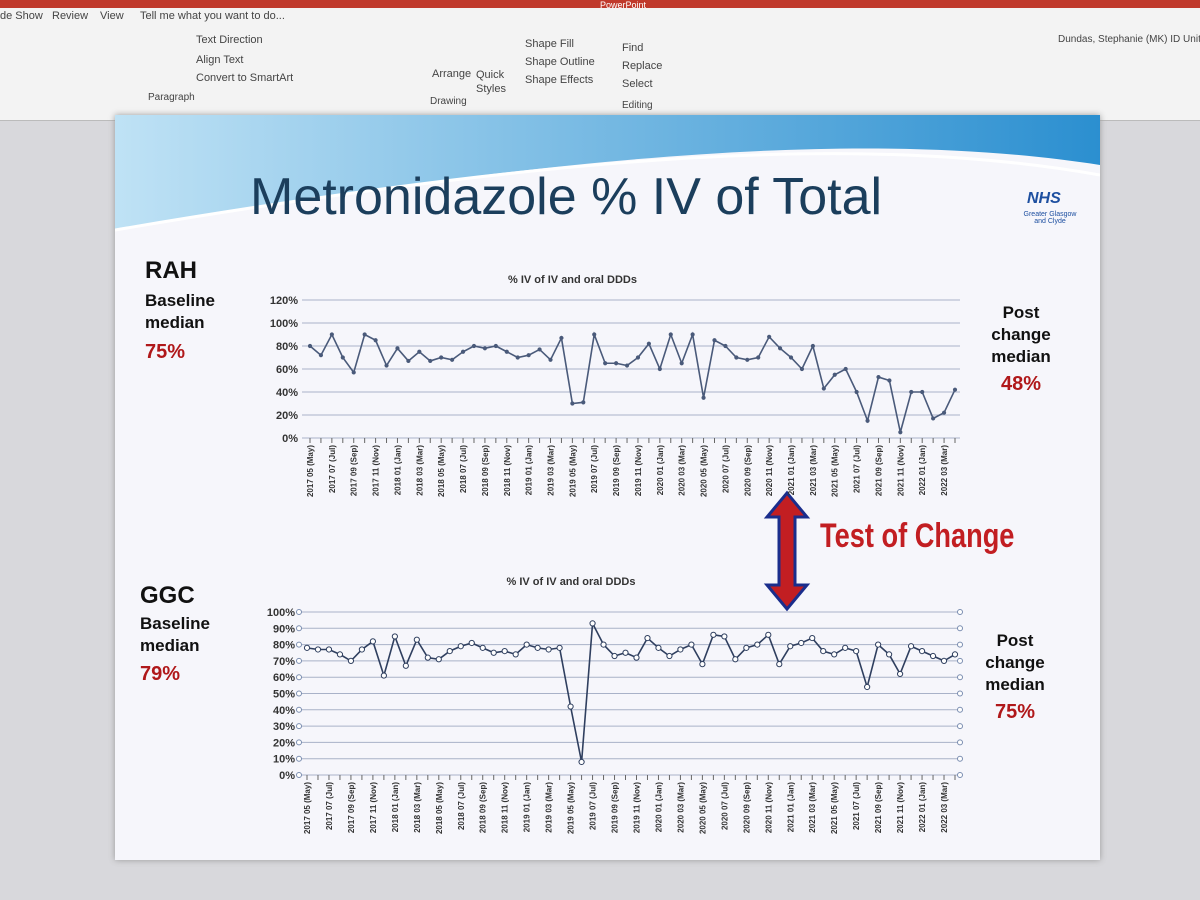 Image resolution: width=1200 pixels, height=900 pixels. What do you see at coordinates (1044, 198) in the screenshot?
I see `logo: NHS` at bounding box center [1044, 198].